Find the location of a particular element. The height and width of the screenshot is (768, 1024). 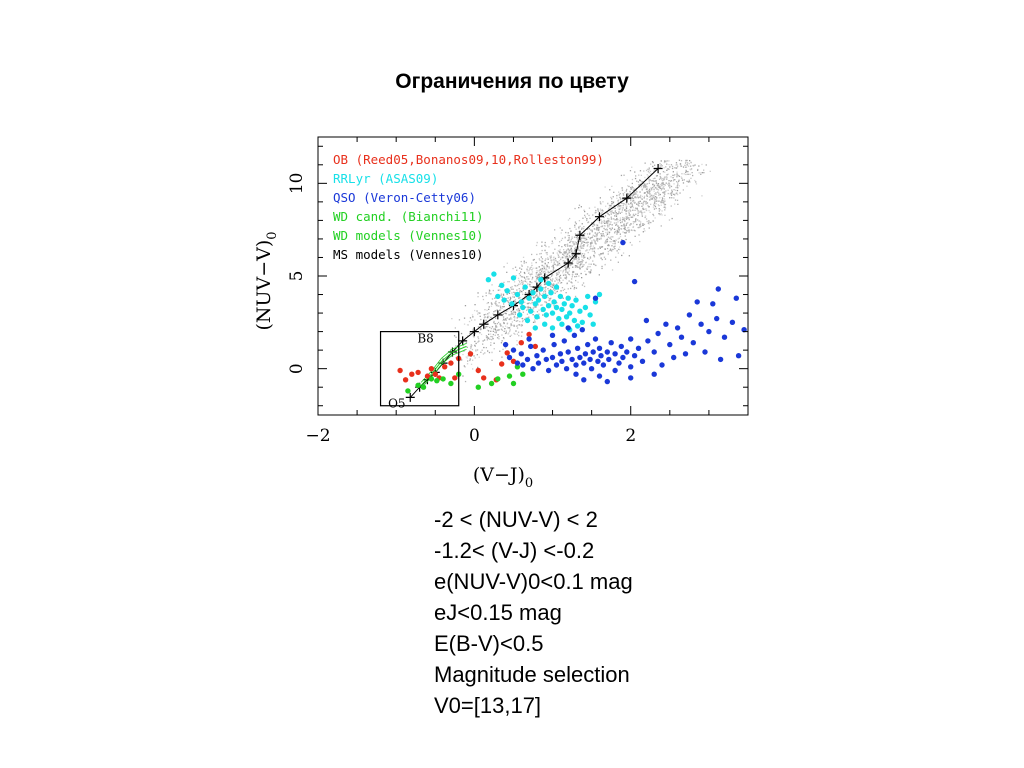

legend-entry: WD models (Vennes10) is located at coordinates (408, 235).